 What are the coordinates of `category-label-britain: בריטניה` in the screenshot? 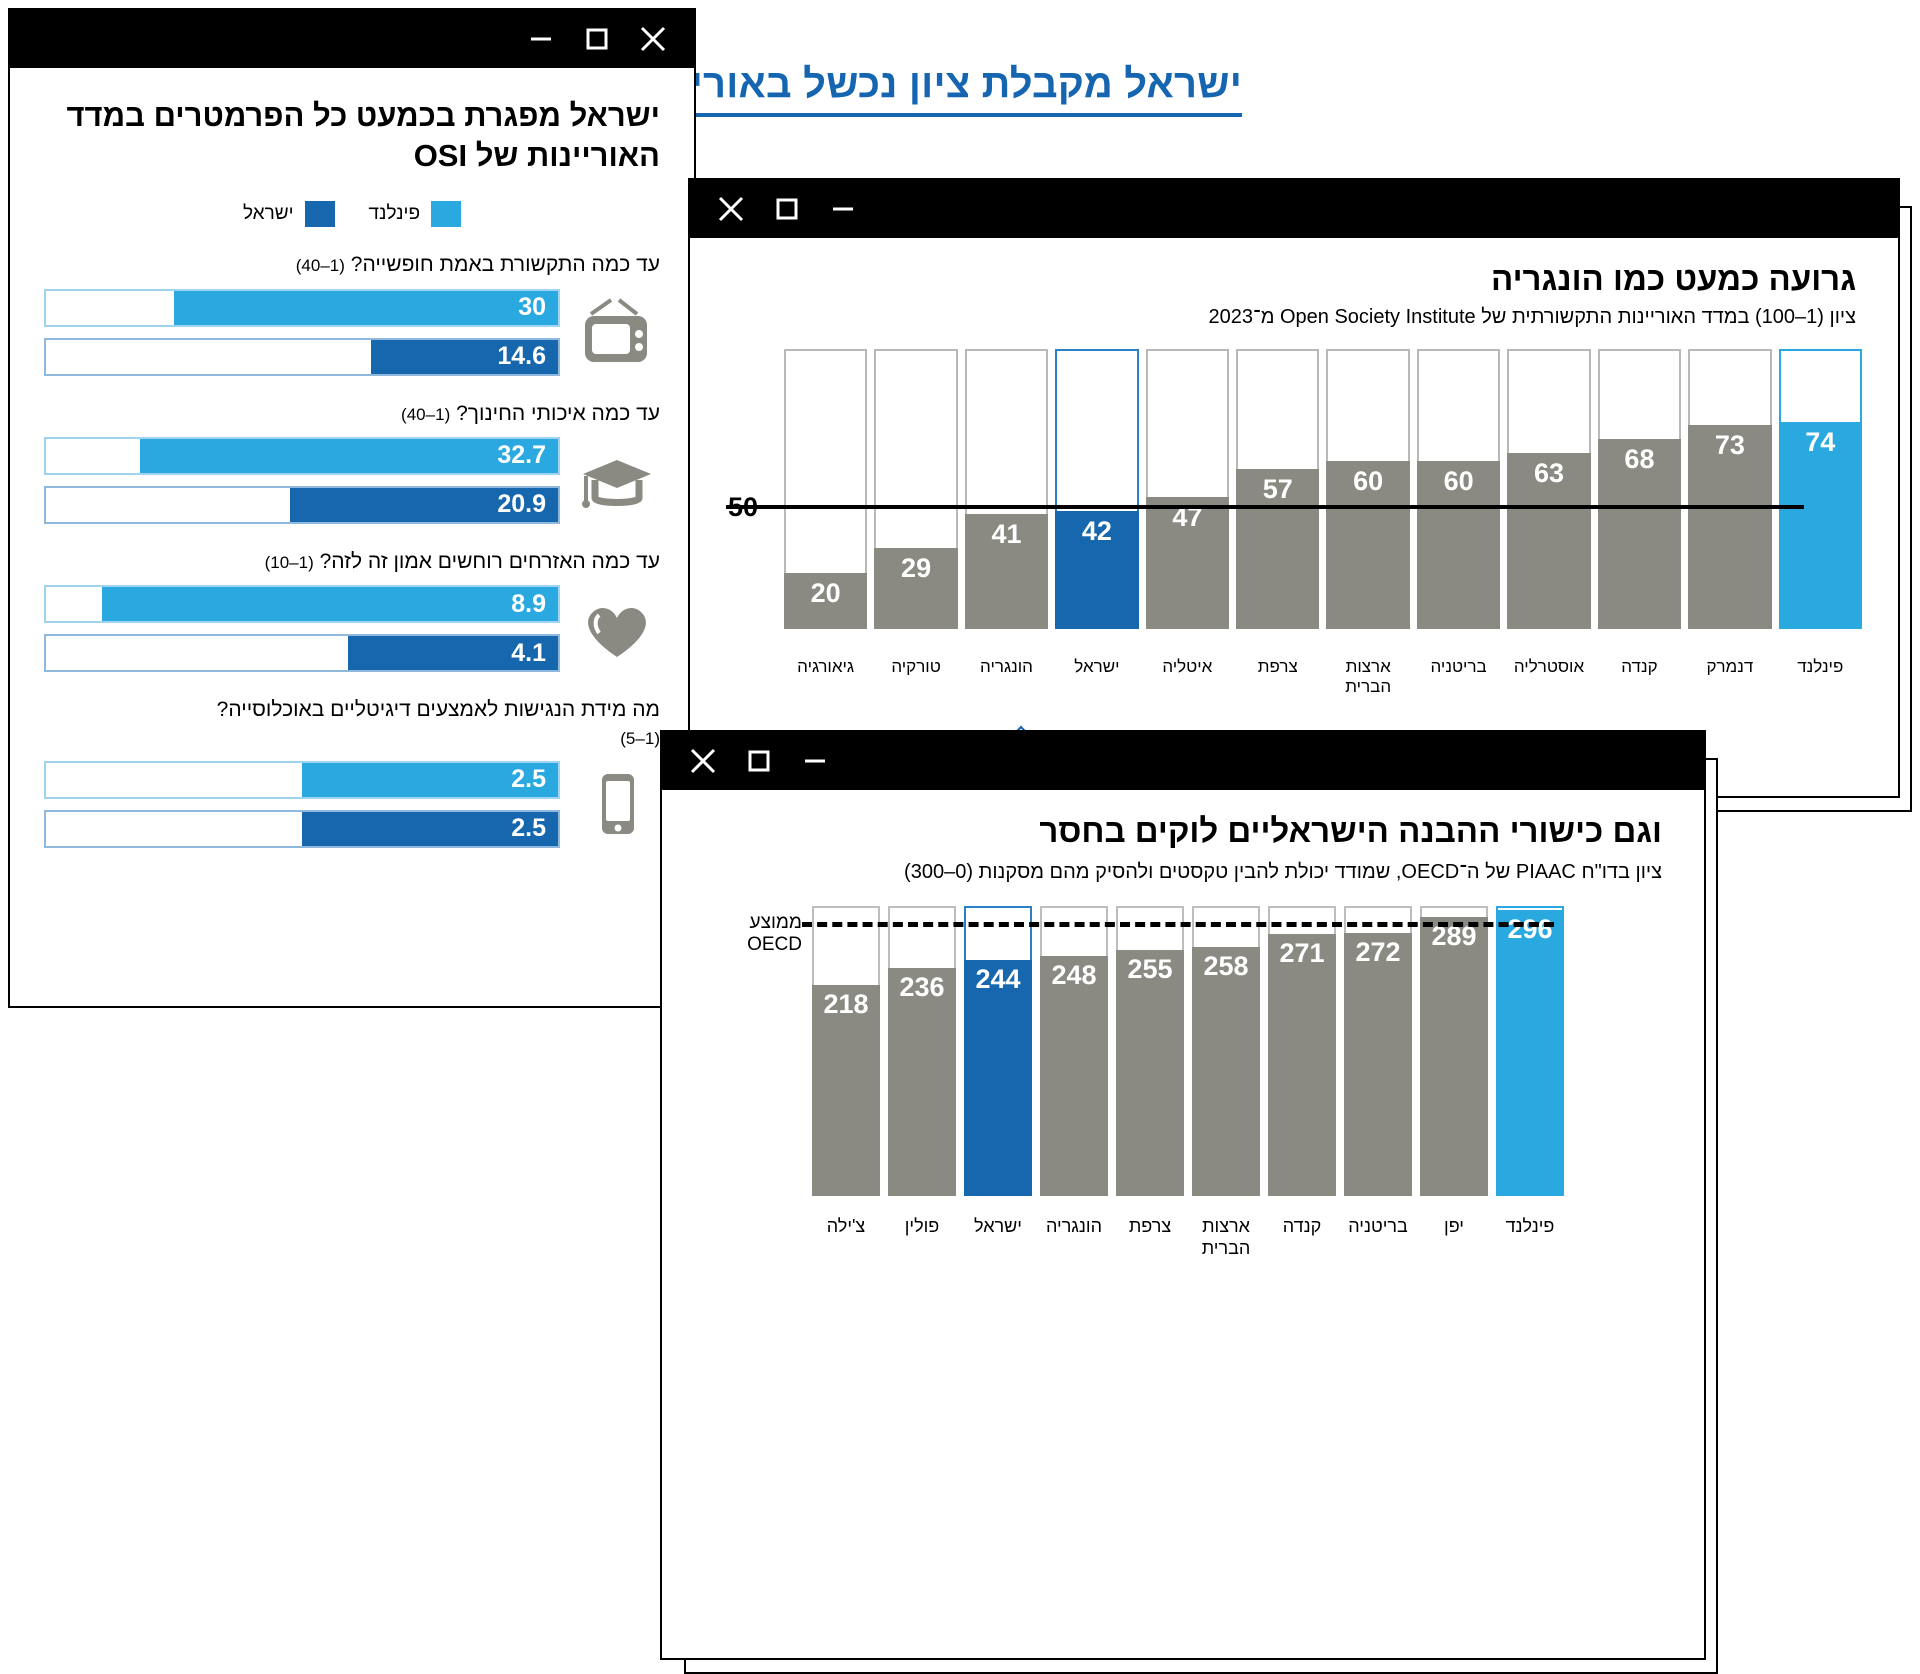 It's located at (1378, 1226).